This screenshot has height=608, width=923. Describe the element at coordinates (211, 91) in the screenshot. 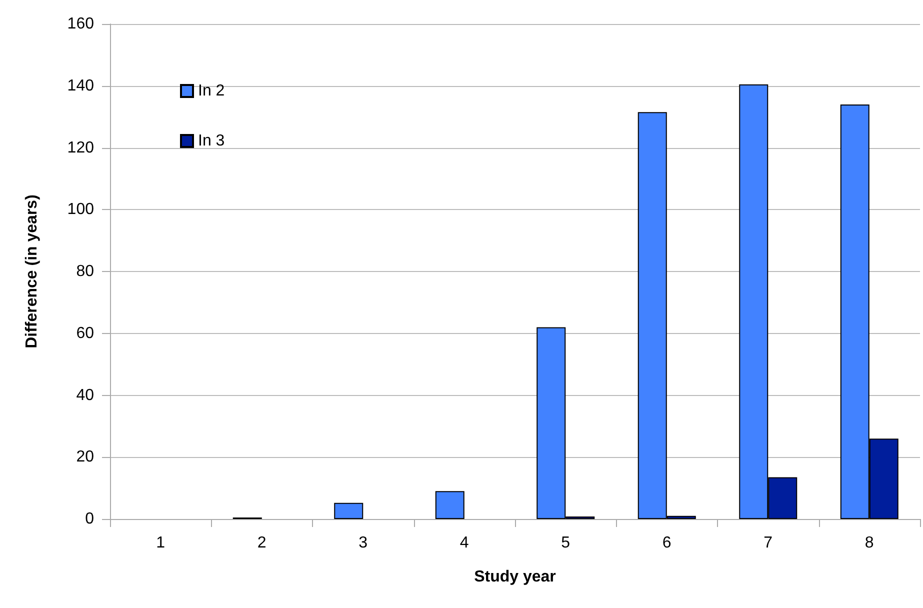

I see `legend-label: In 2` at that location.